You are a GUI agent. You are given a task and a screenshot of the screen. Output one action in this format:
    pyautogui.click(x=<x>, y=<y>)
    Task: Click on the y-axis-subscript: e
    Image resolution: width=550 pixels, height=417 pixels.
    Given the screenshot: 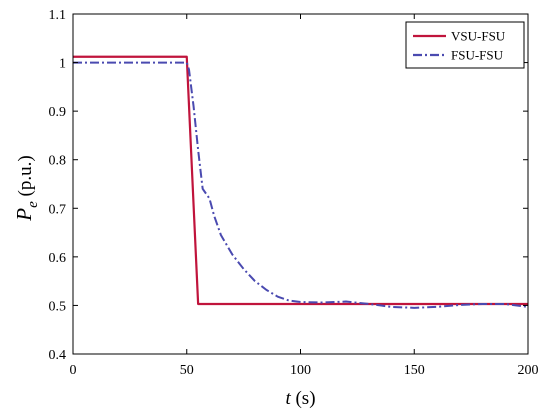 What is the action you would take?
    pyautogui.click(x=33, y=204)
    